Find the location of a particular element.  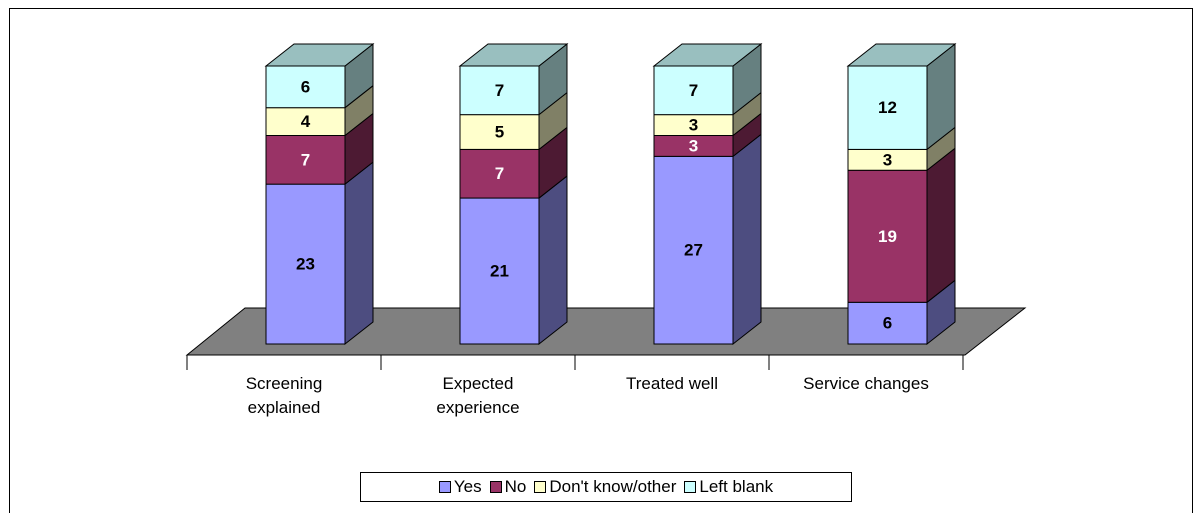

legend-label: Left blank is located at coordinates (736, 486).